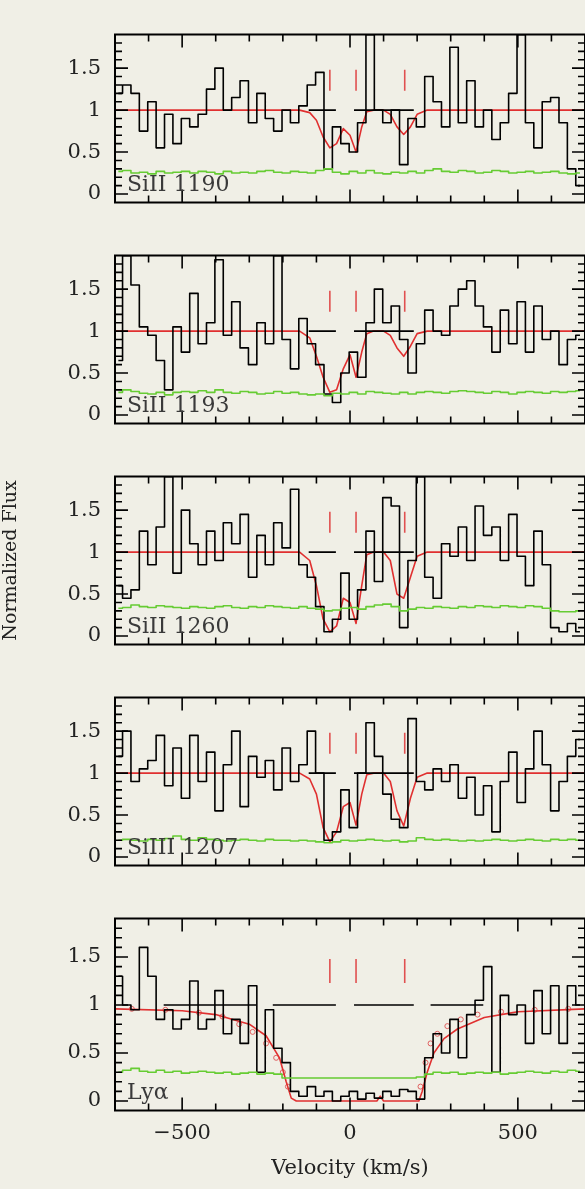 The image size is (585, 1189). What do you see at coordinates (10, 560) in the screenshot?
I see `y-axis-title: Normalized Flux` at bounding box center [10, 560].